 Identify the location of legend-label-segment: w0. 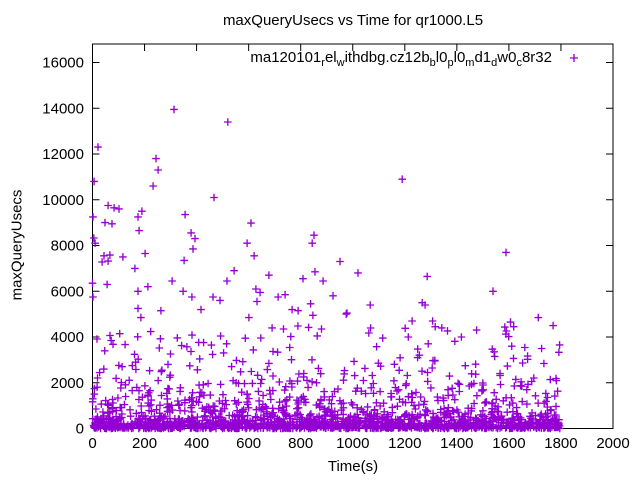
(507, 57).